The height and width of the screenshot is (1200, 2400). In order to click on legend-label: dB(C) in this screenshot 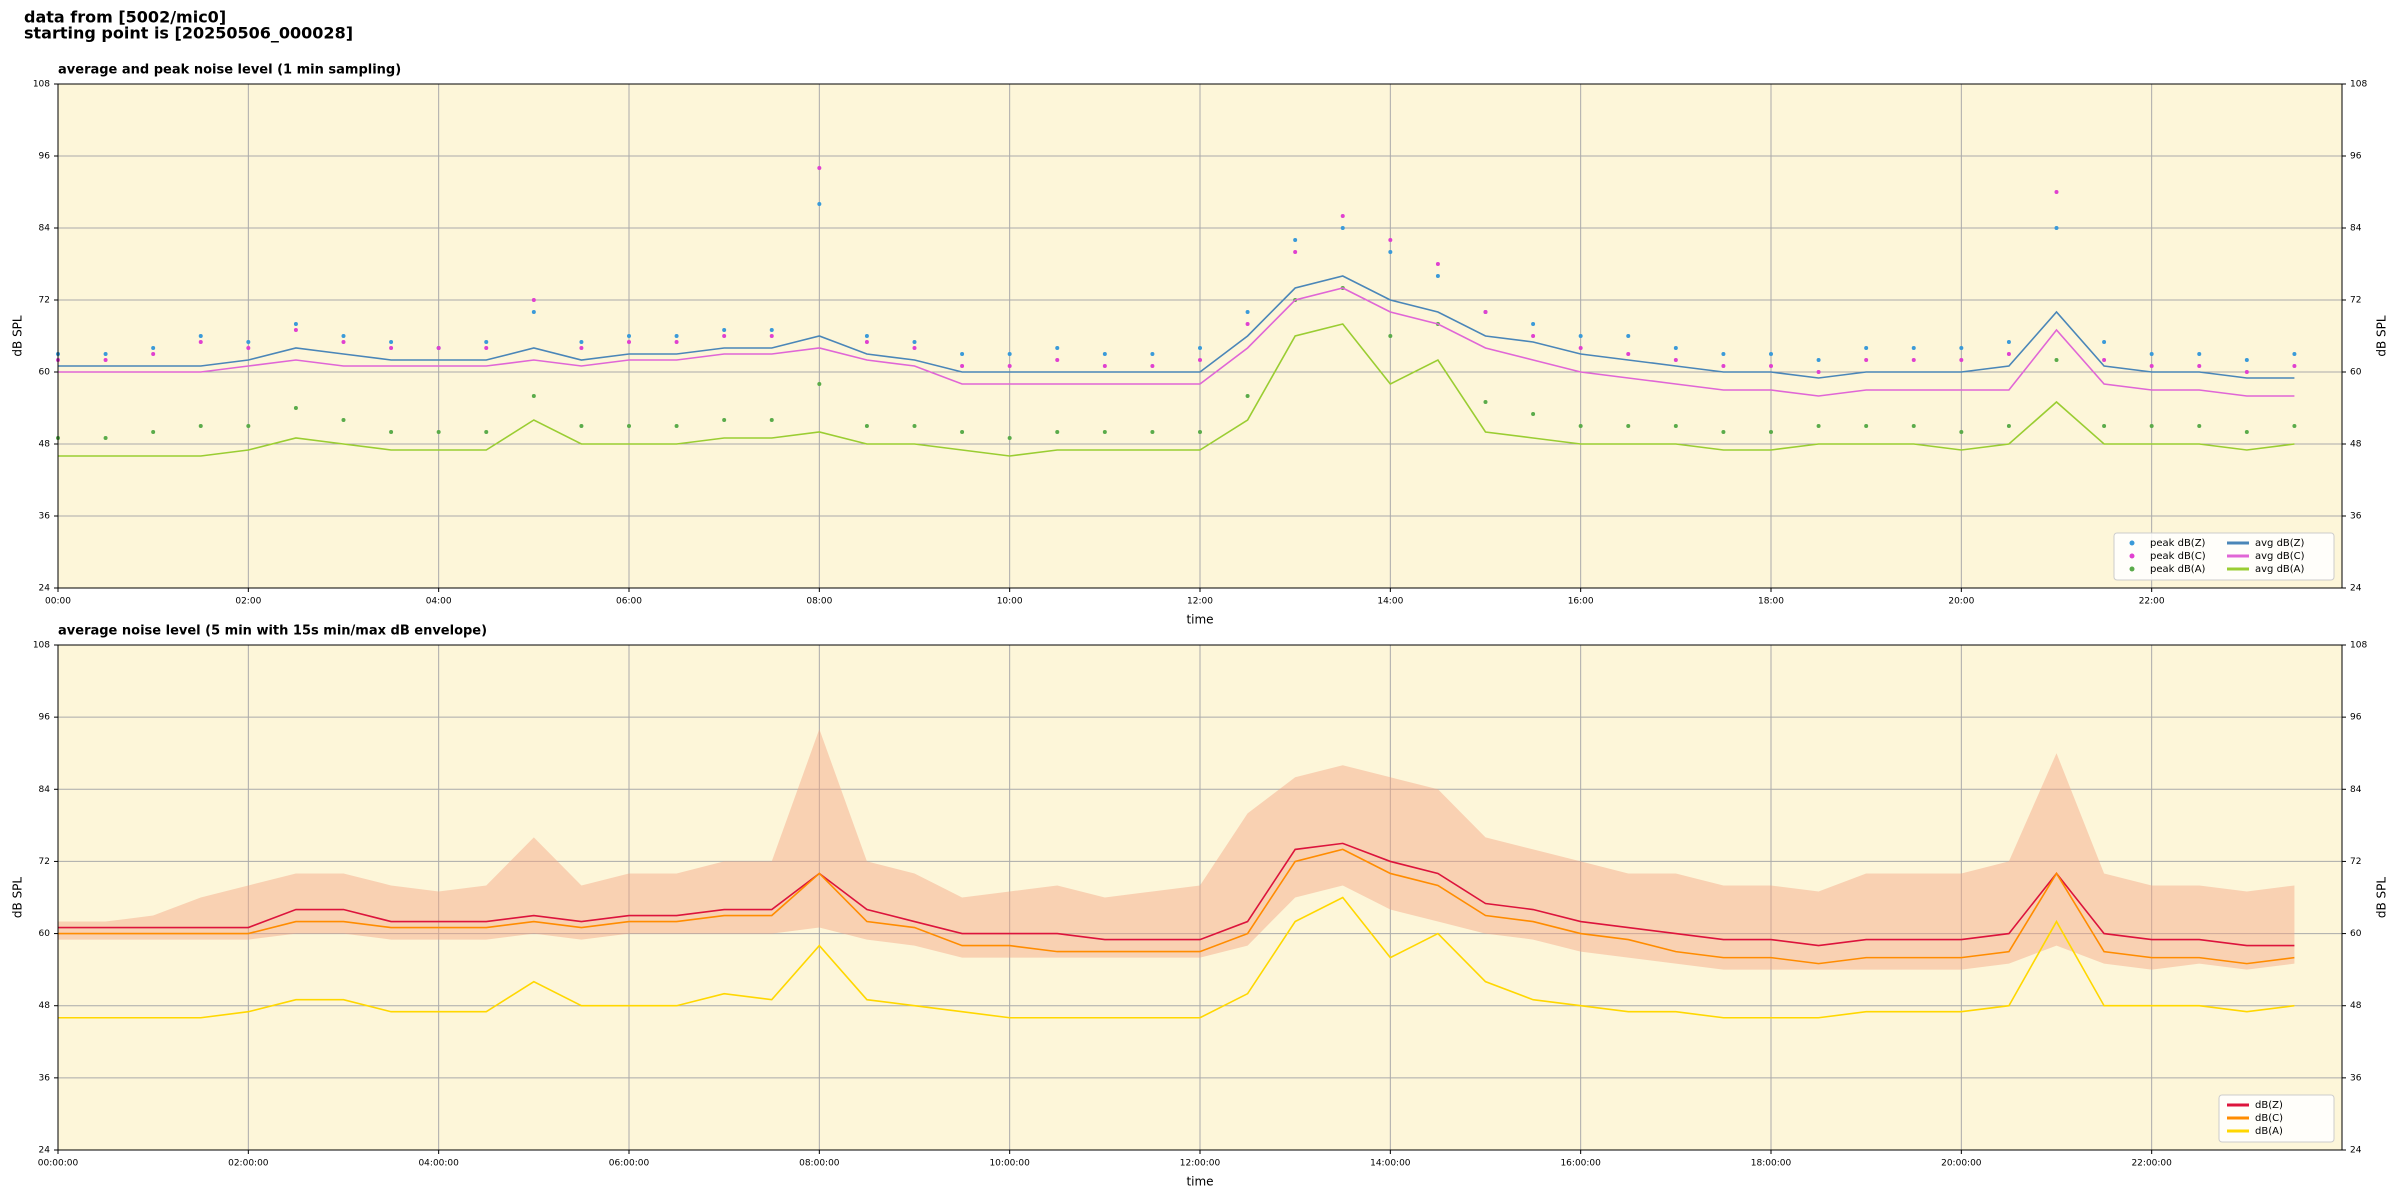, I will do `click(2269, 1118)`.